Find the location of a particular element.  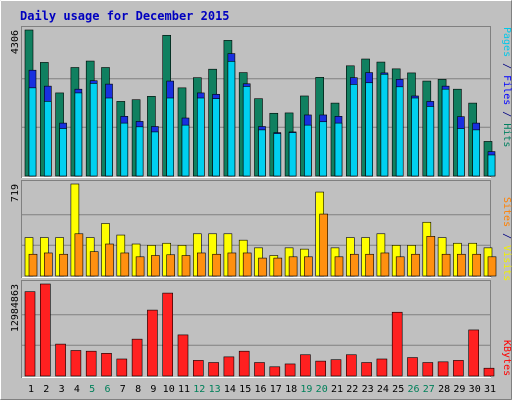

day-label-16: 16 is located at coordinates (260, 389).